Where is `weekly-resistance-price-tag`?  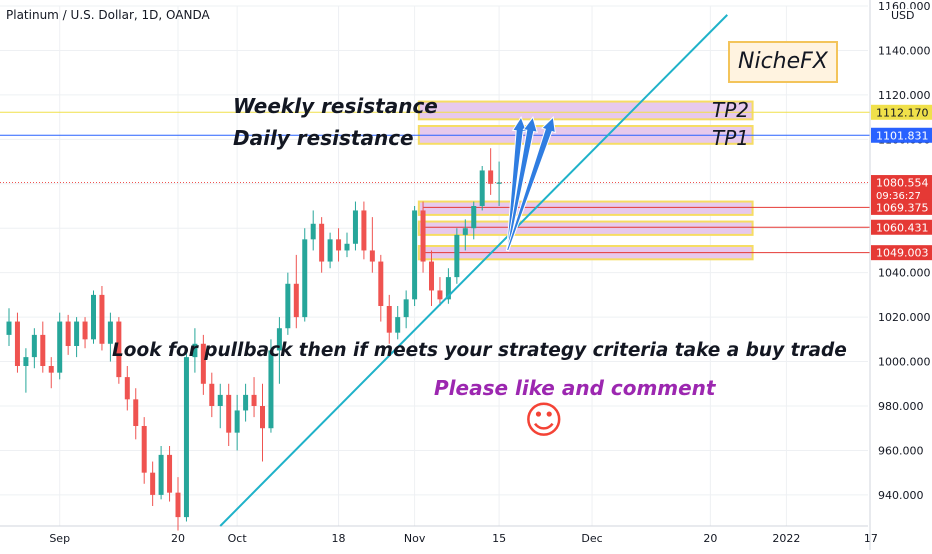
weekly-resistance-price-tag is located at coordinates (901, 112).